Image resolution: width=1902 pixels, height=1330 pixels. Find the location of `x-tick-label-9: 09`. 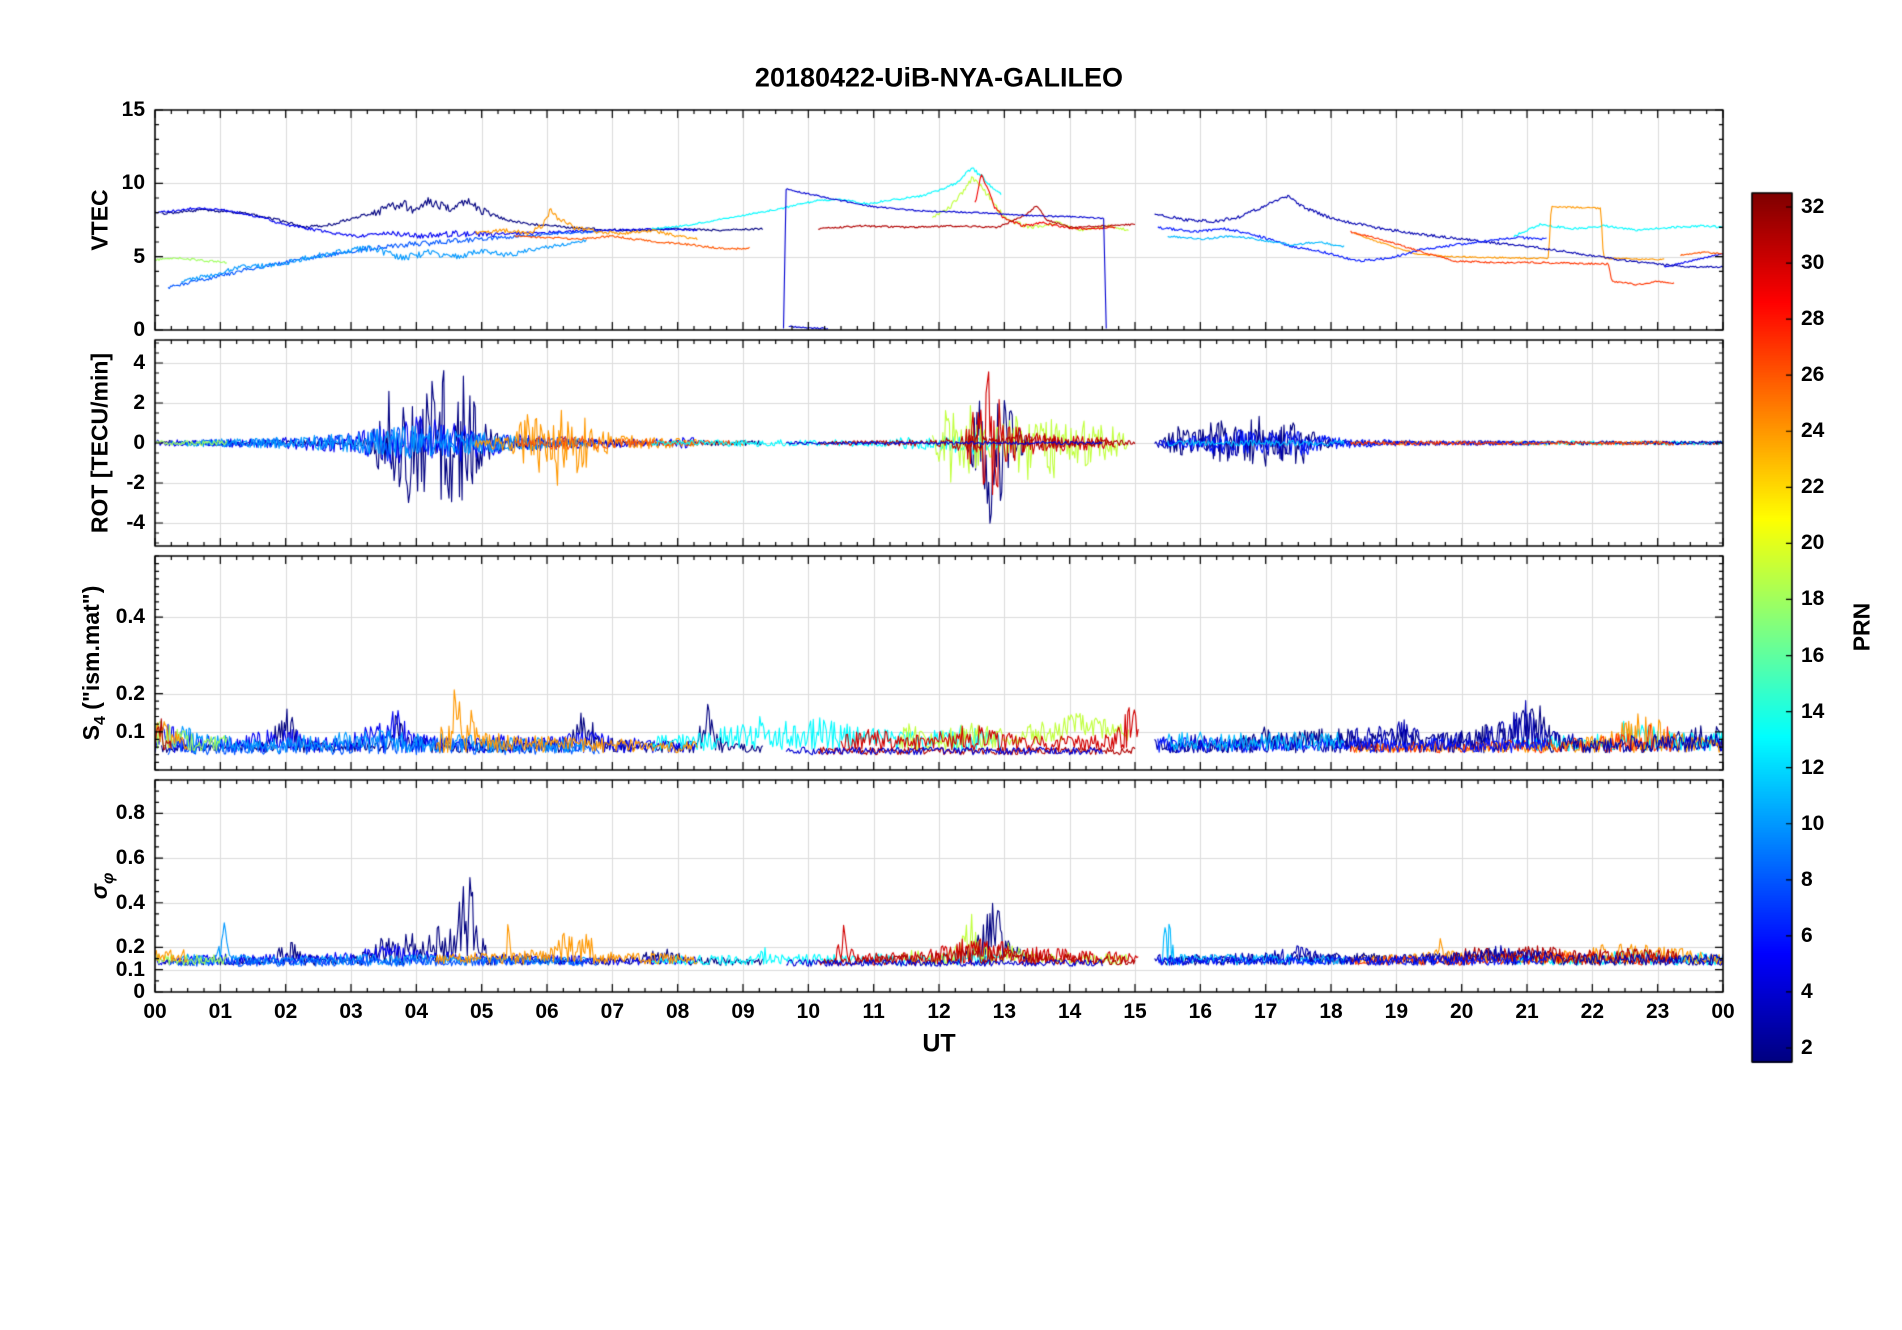

x-tick-label-9: 09 is located at coordinates (743, 1011).